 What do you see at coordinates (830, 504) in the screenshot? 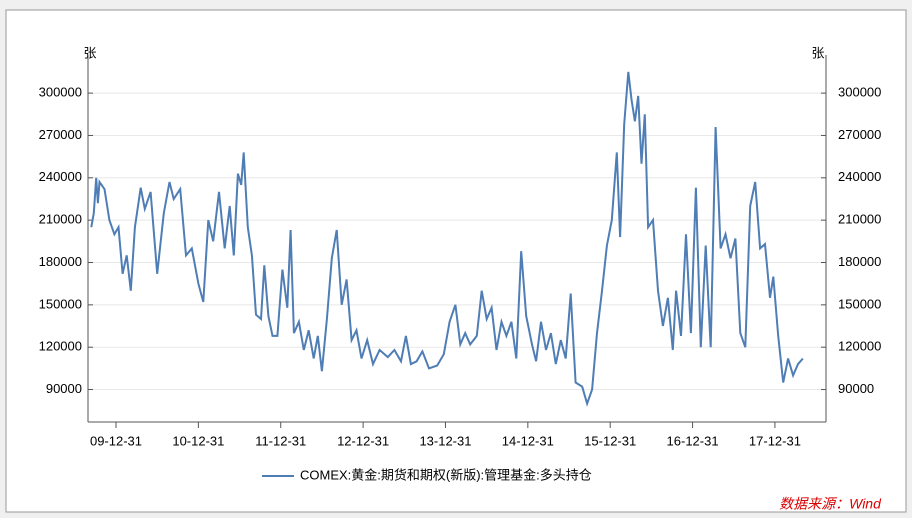
I see `source-note: 数据来源：Wind` at bounding box center [830, 504].